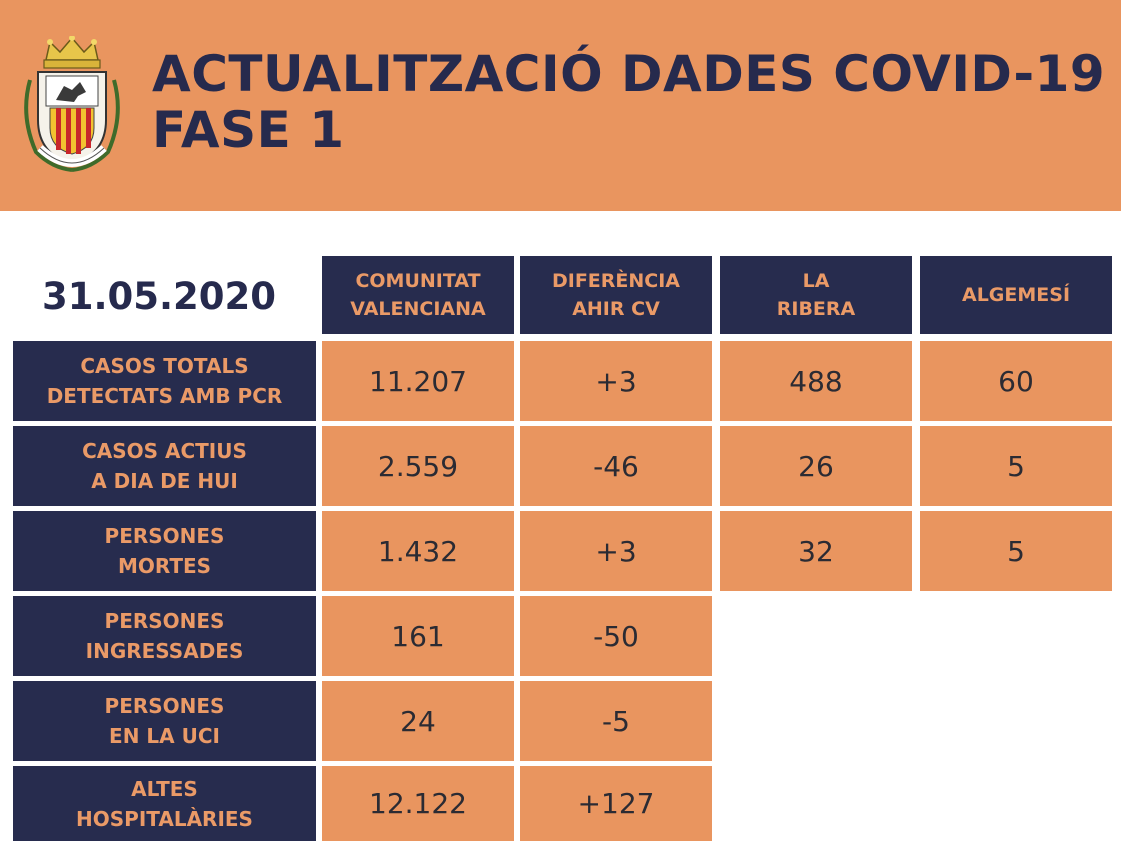 The height and width of the screenshot is (841, 1121). I want to click on table-cell: 32, so click(816, 551).